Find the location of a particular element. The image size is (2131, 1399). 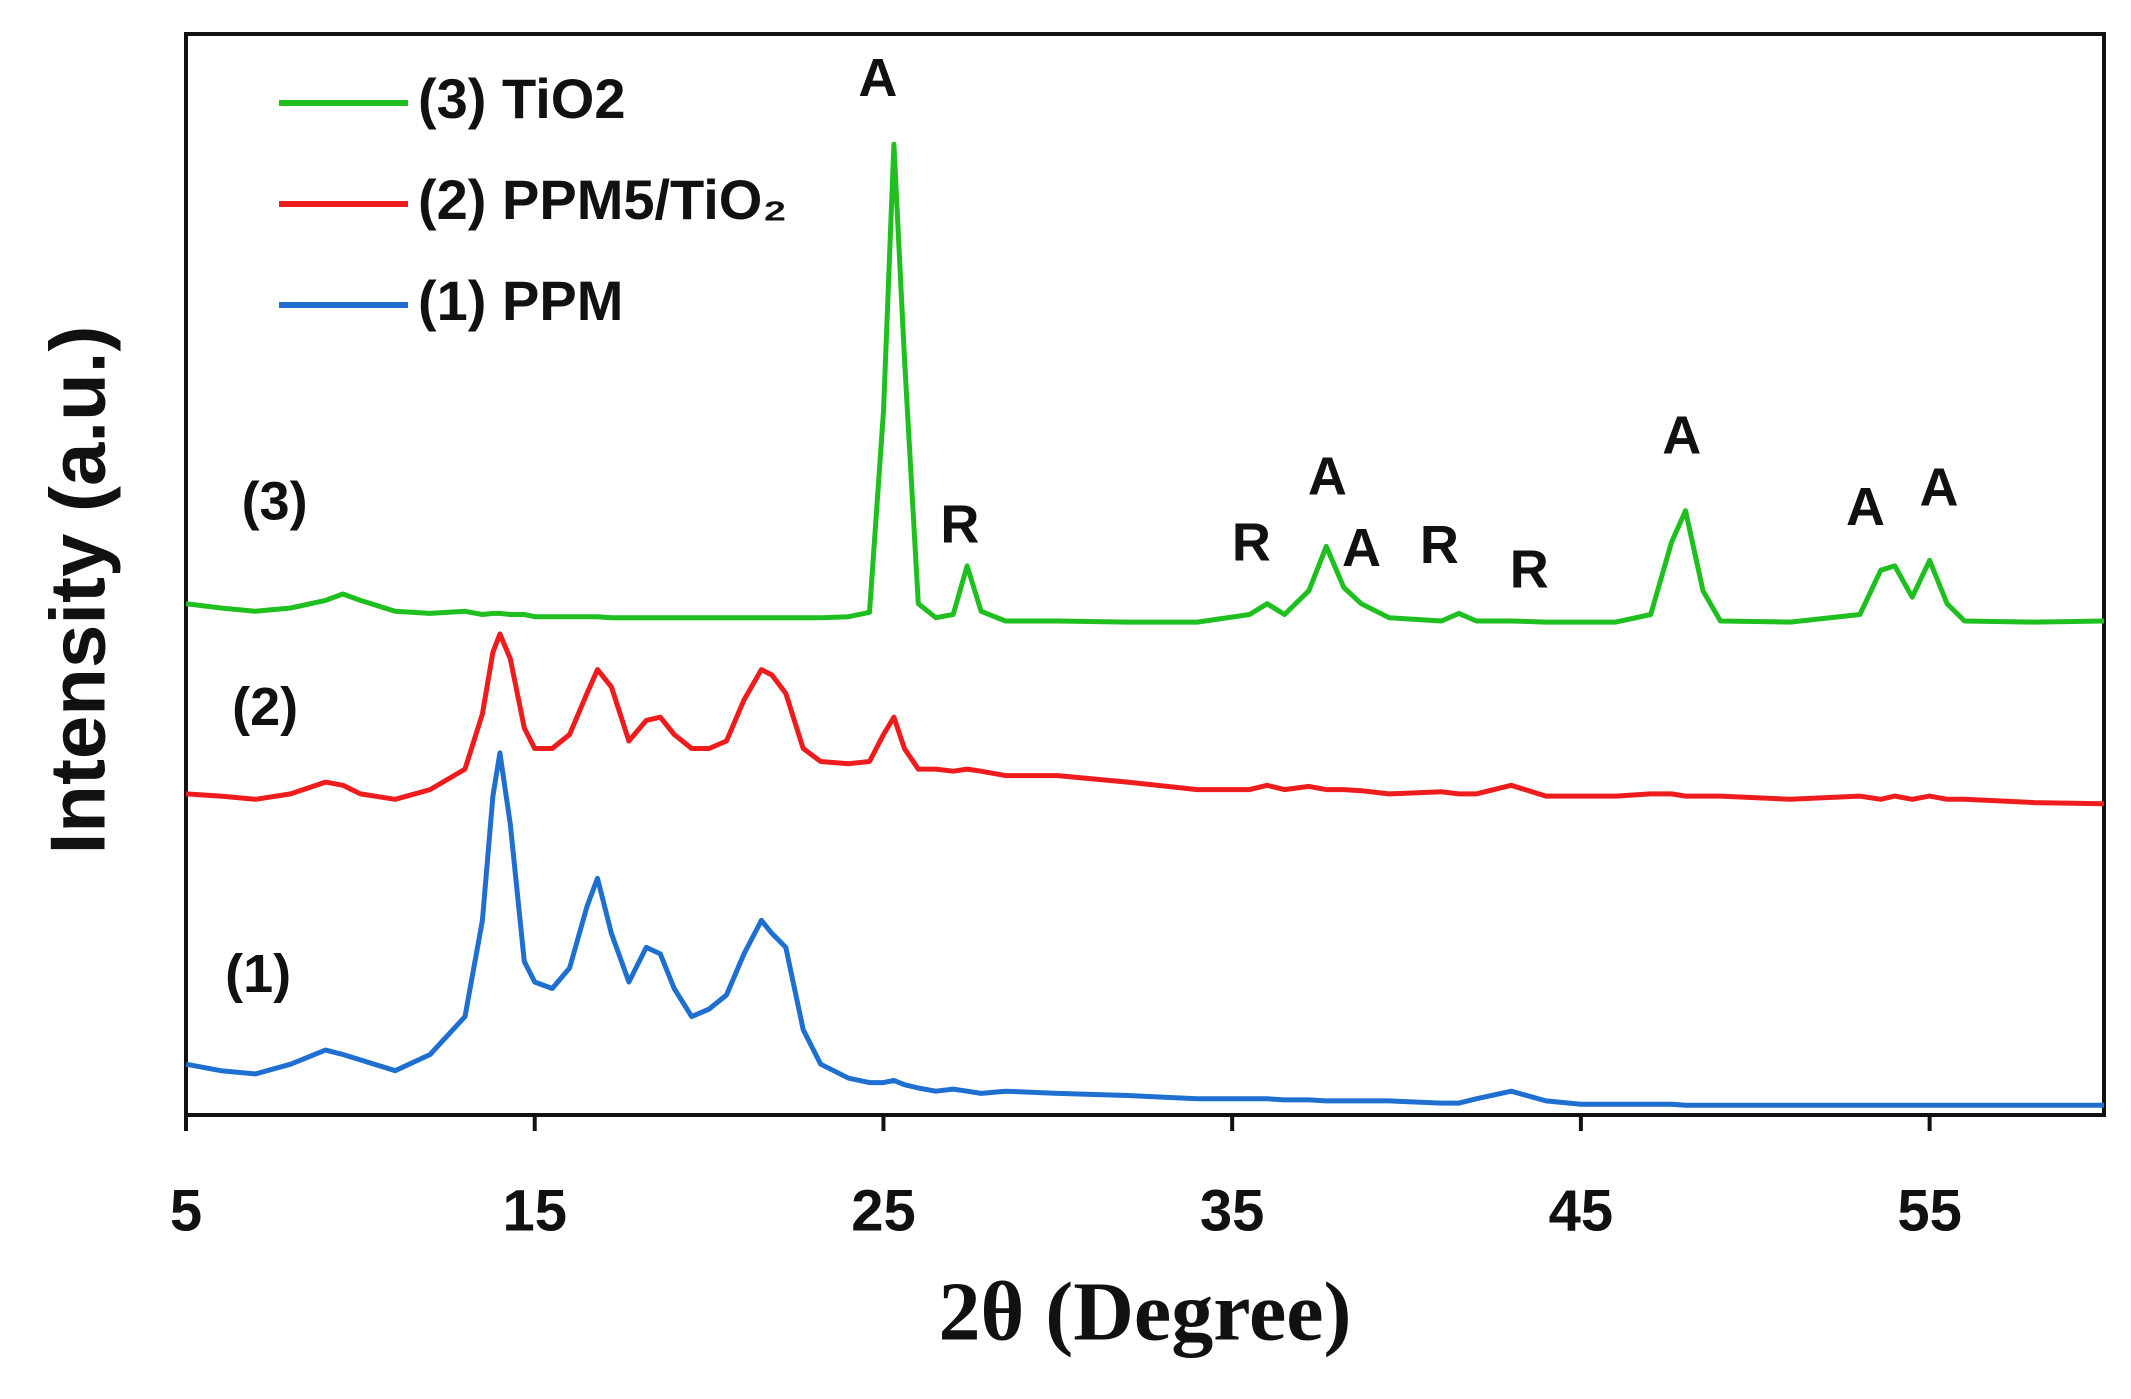

x-axis-title: 2θ (Degree) is located at coordinates (1144, 1311).